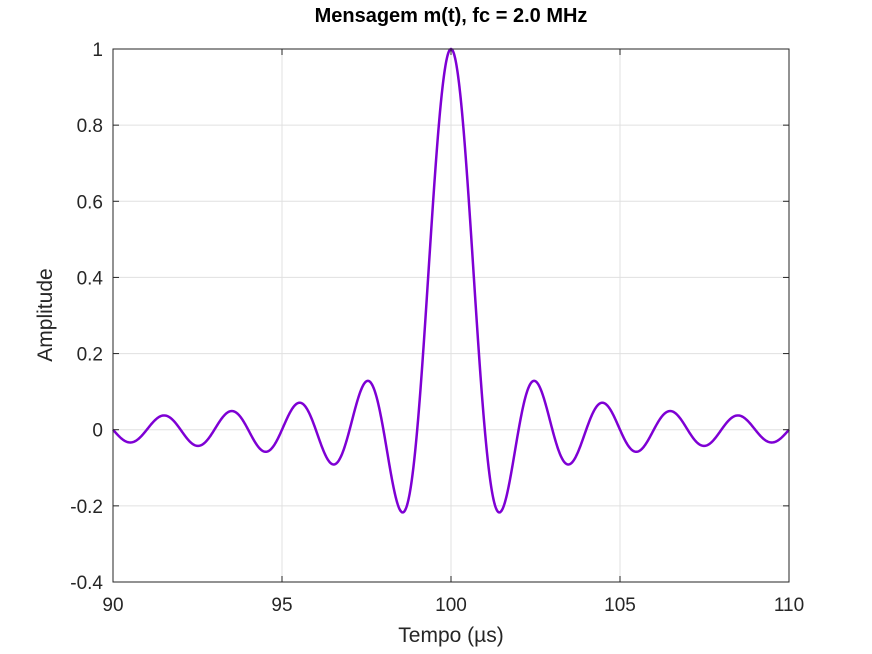 Image resolution: width=872 pixels, height=654 pixels. What do you see at coordinates (90, 278) in the screenshot?
I see `y-tick-label: 0.4` at bounding box center [90, 278].